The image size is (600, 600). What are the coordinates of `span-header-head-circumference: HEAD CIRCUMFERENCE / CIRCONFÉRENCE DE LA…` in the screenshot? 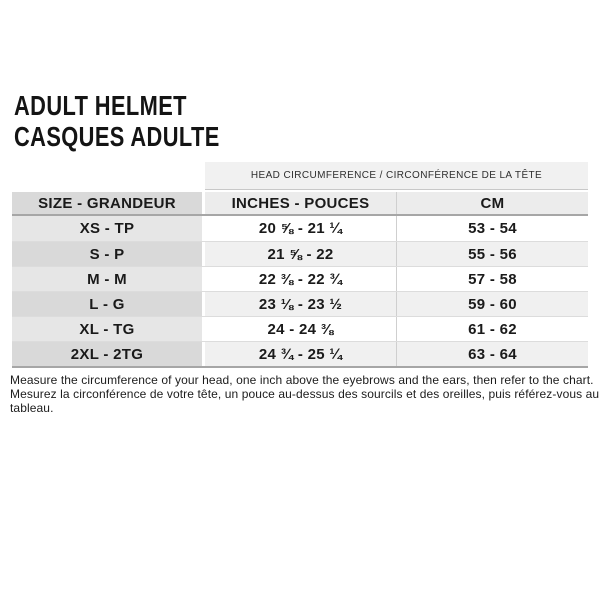 It's located at (396, 176).